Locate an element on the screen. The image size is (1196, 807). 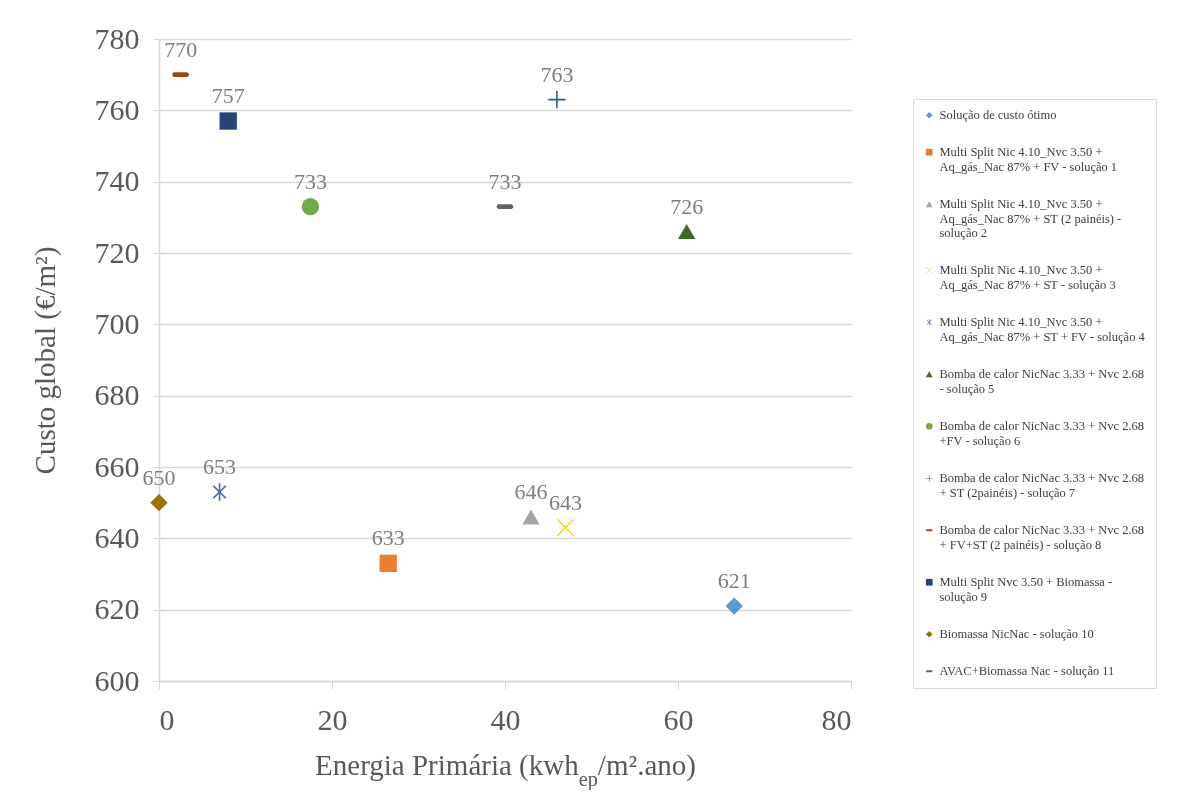
data-label: 621 is located at coordinates (734, 581).